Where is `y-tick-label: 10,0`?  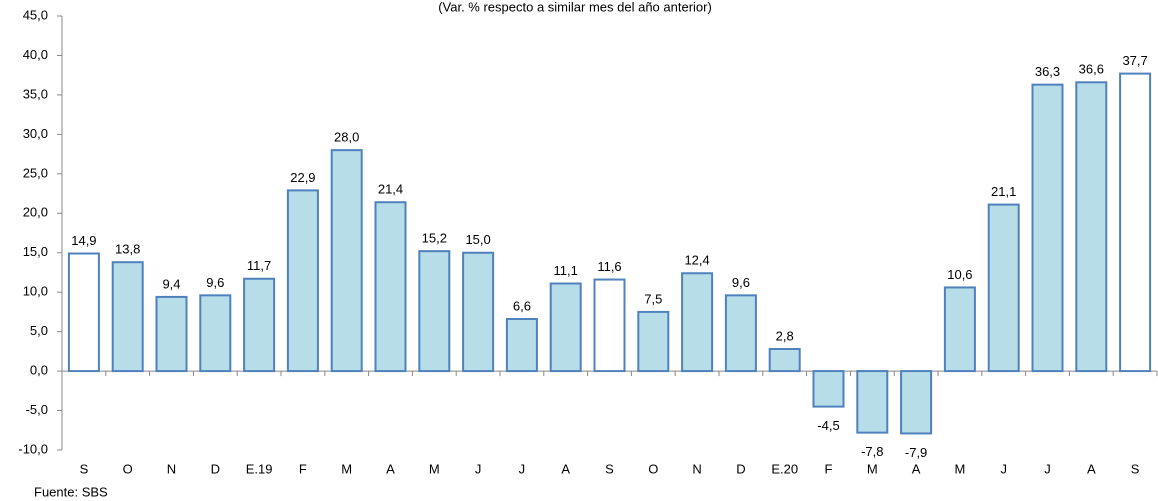 y-tick-label: 10,0 is located at coordinates (35, 291).